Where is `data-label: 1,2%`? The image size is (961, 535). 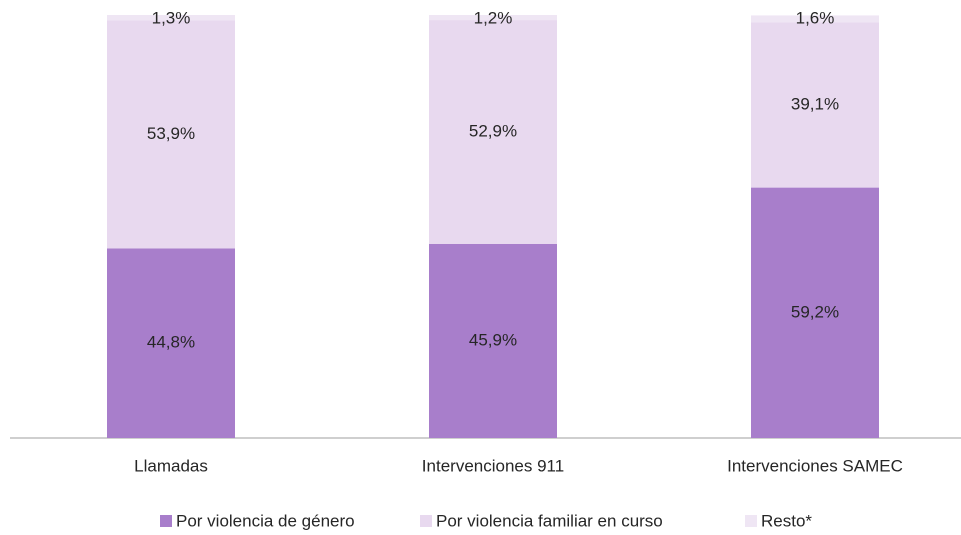 data-label: 1,2% is located at coordinates (493, 17).